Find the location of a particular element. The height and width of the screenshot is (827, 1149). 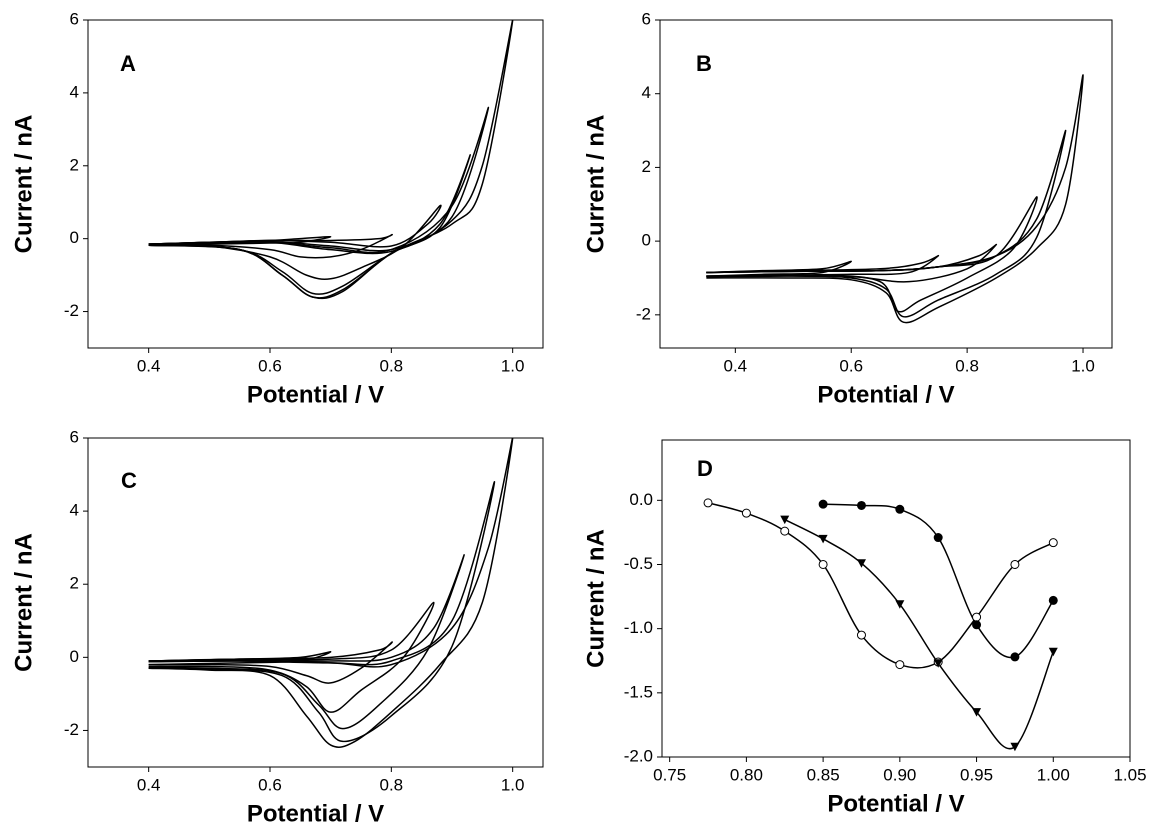

y-tick-label: -1.0 is located at coordinates (638, 627).